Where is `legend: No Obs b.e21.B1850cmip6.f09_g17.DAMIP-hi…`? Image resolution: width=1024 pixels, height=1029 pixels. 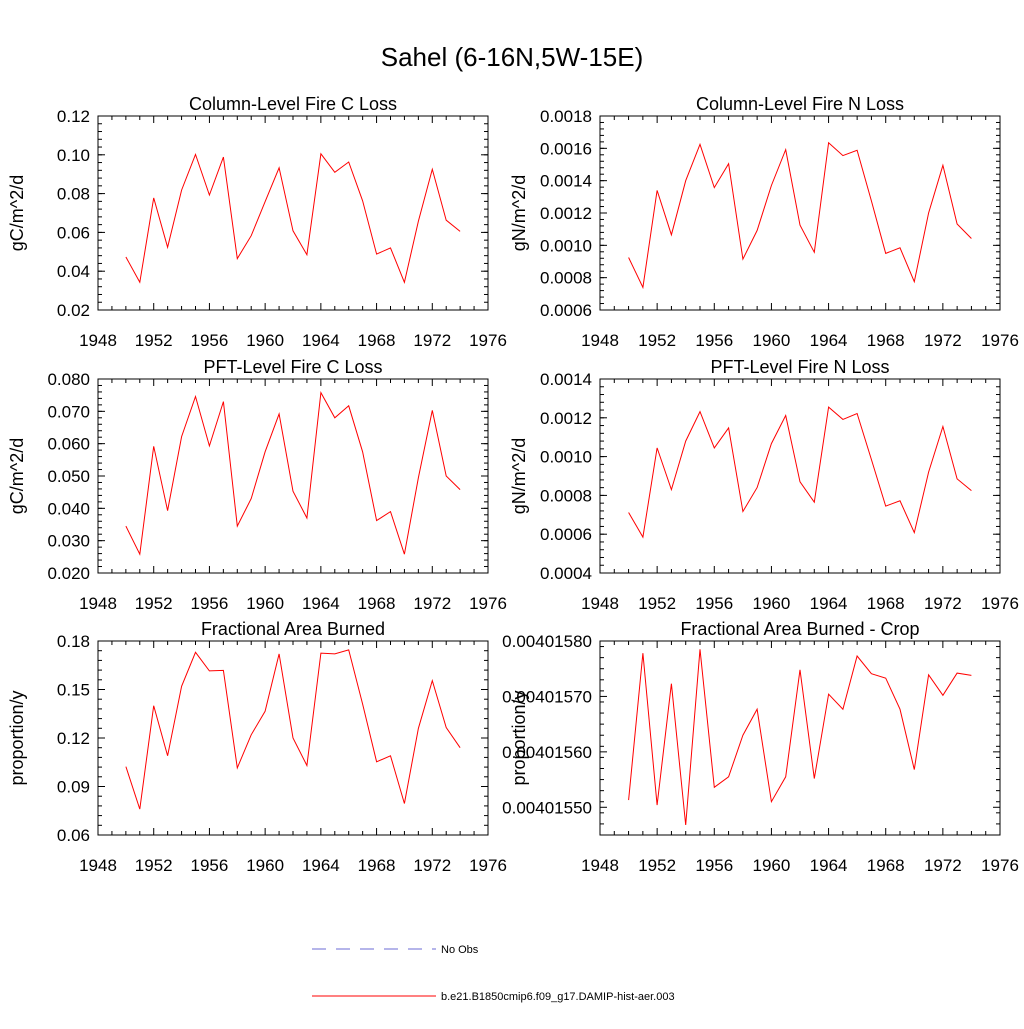 legend: No Obs b.e21.B1850cmip6.f09_g17.DAMIP-hi… is located at coordinates (493, 973).